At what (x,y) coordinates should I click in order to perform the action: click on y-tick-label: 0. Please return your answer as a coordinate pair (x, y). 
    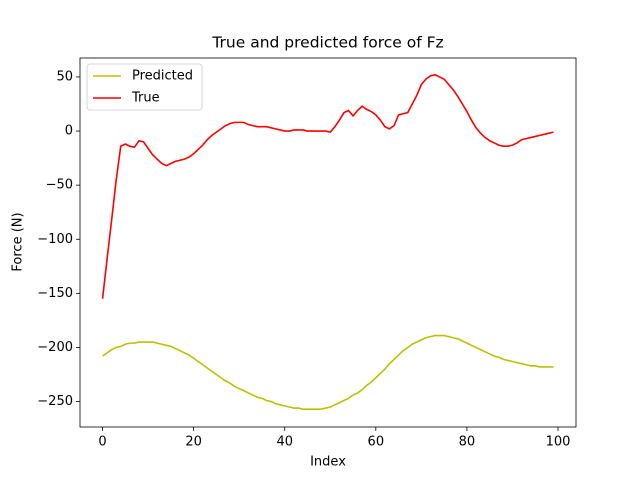
    Looking at the image, I should click on (69, 131).